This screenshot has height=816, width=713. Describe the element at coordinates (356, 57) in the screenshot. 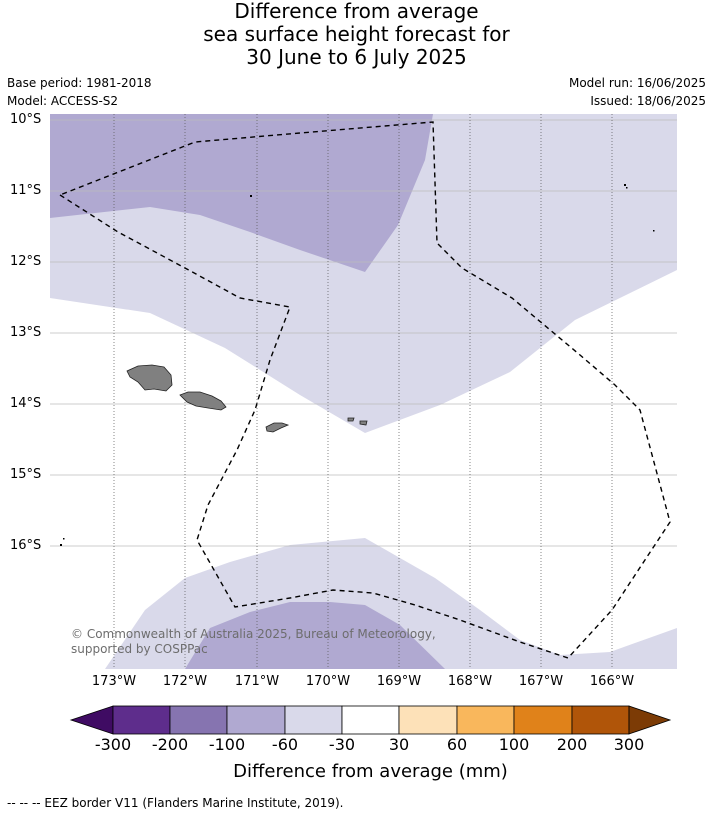

I see `title-line-3: 30 June to 6 July 2025` at that location.